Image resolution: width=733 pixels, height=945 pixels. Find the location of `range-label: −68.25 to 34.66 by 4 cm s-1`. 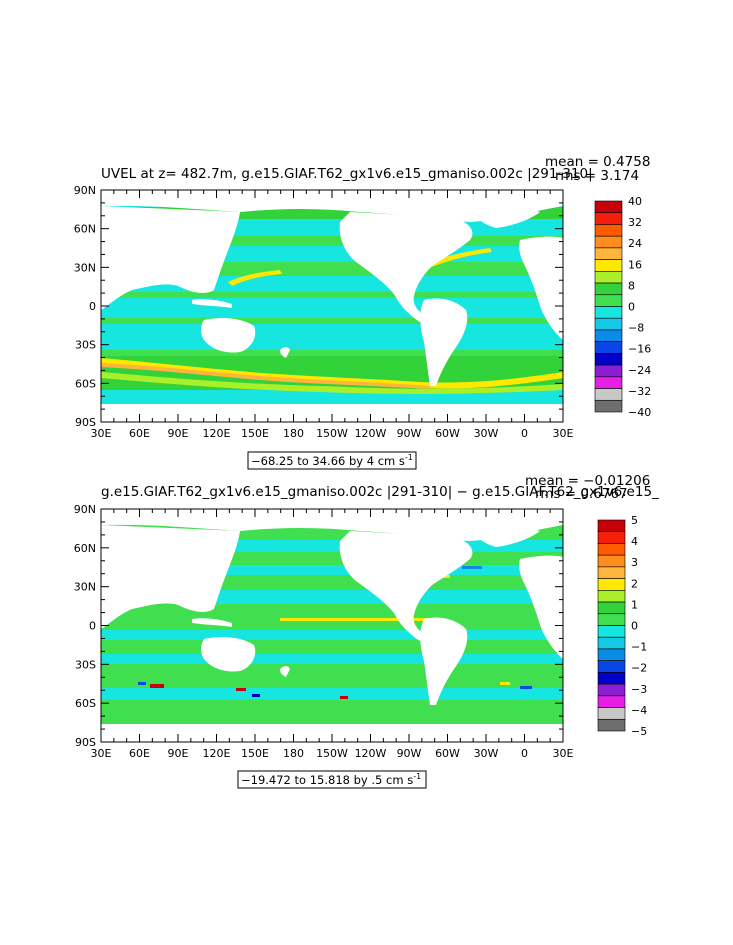

range-label: −68.25 to 34.66 by 4 cm s-1 is located at coordinates (332, 460).